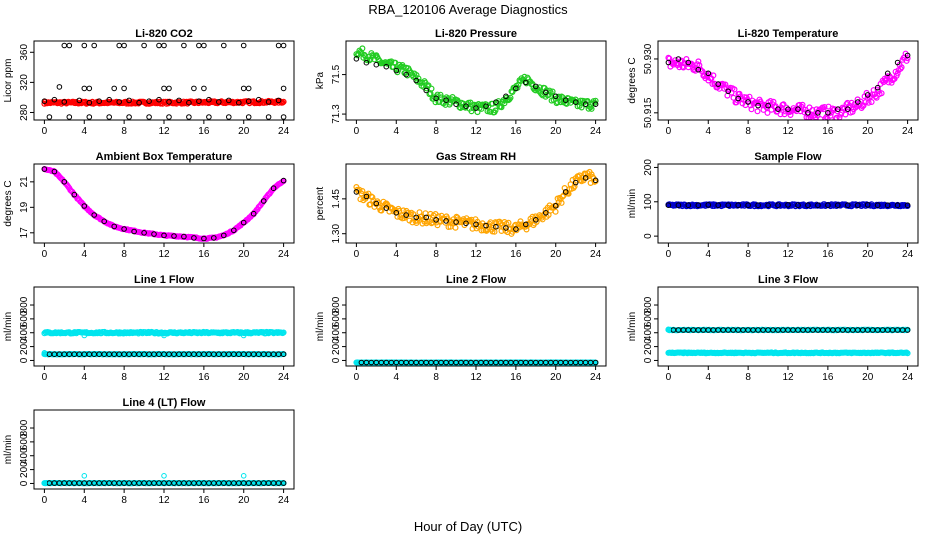 The width and height of the screenshot is (936, 540). What do you see at coordinates (476, 157) in the screenshot?
I see `panel-title: Gas Stream RH` at bounding box center [476, 157].